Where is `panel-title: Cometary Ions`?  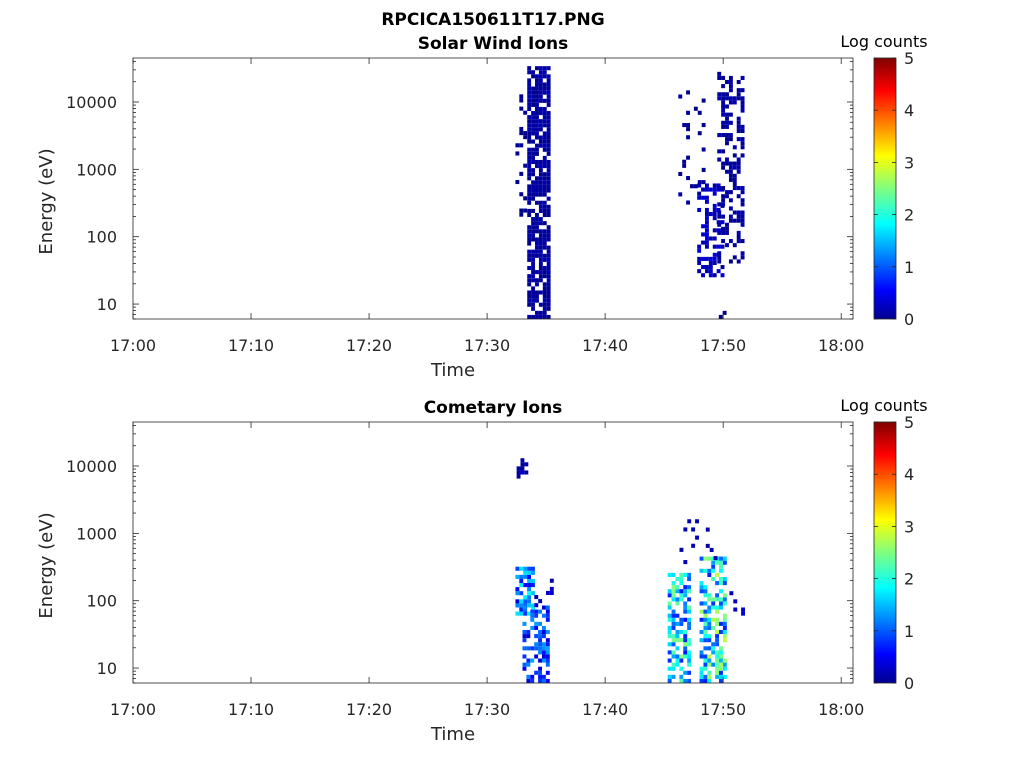
panel-title: Cometary Ions is located at coordinates (493, 408).